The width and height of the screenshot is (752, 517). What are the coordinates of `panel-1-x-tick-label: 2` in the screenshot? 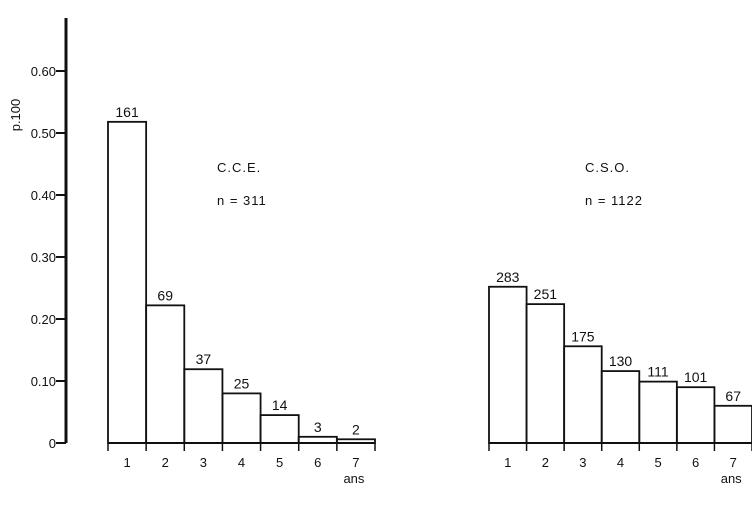 It's located at (165, 462).